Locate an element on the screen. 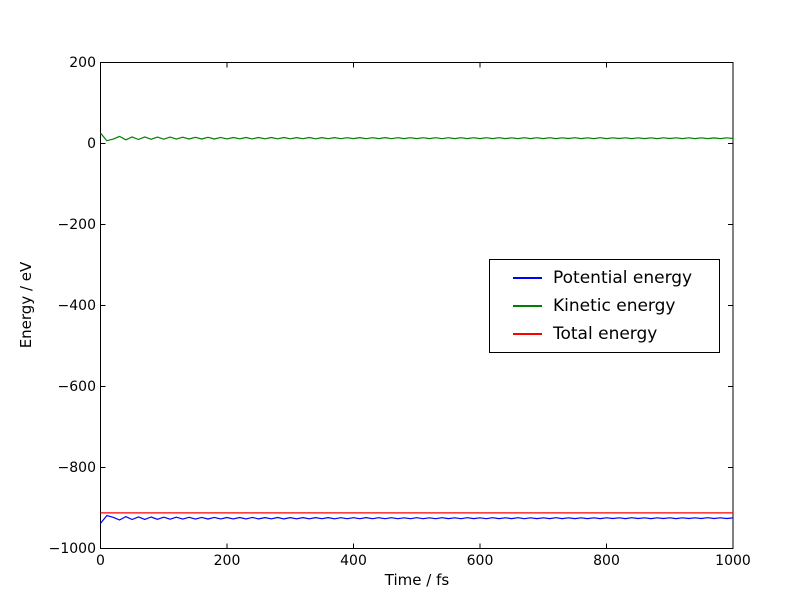 The height and width of the screenshot is (612, 812). y-tick-label: −200 is located at coordinates (76, 224).